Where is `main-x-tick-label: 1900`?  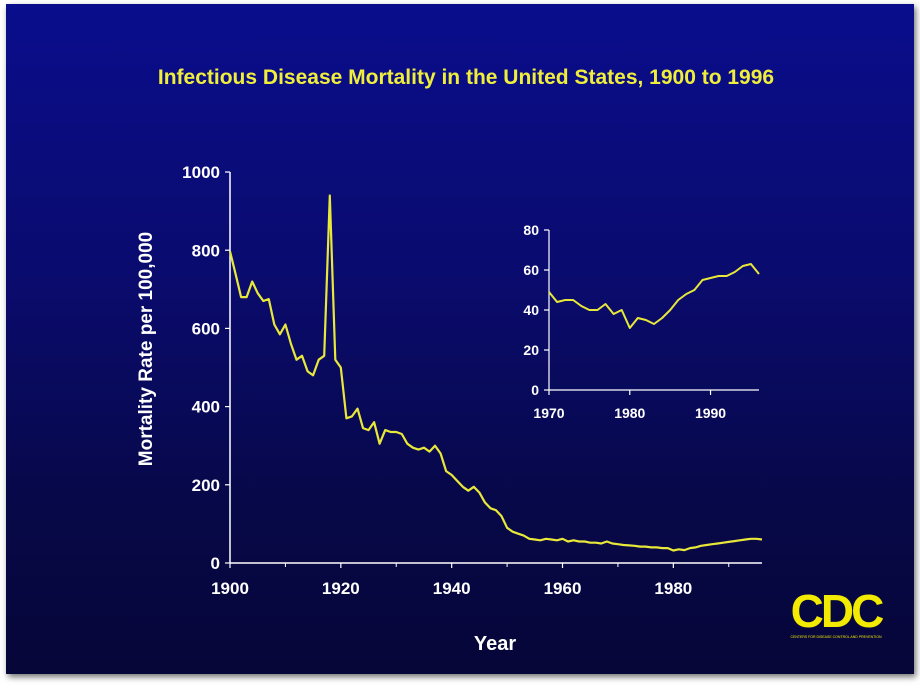
main-x-tick-label: 1900 is located at coordinates (230, 588).